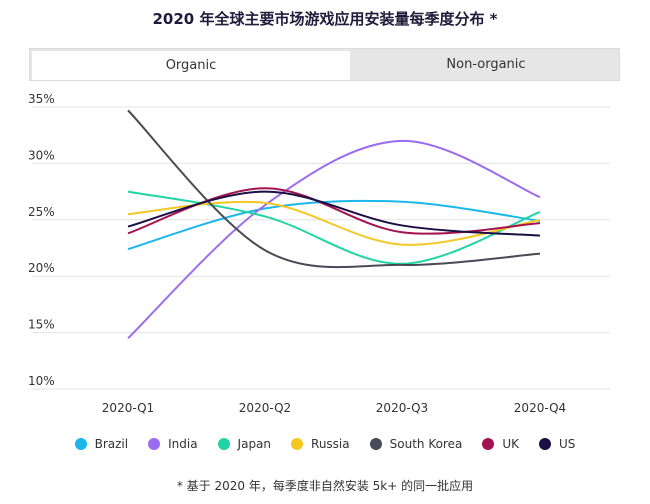  I want to click on series-line-uk, so click(334, 211).